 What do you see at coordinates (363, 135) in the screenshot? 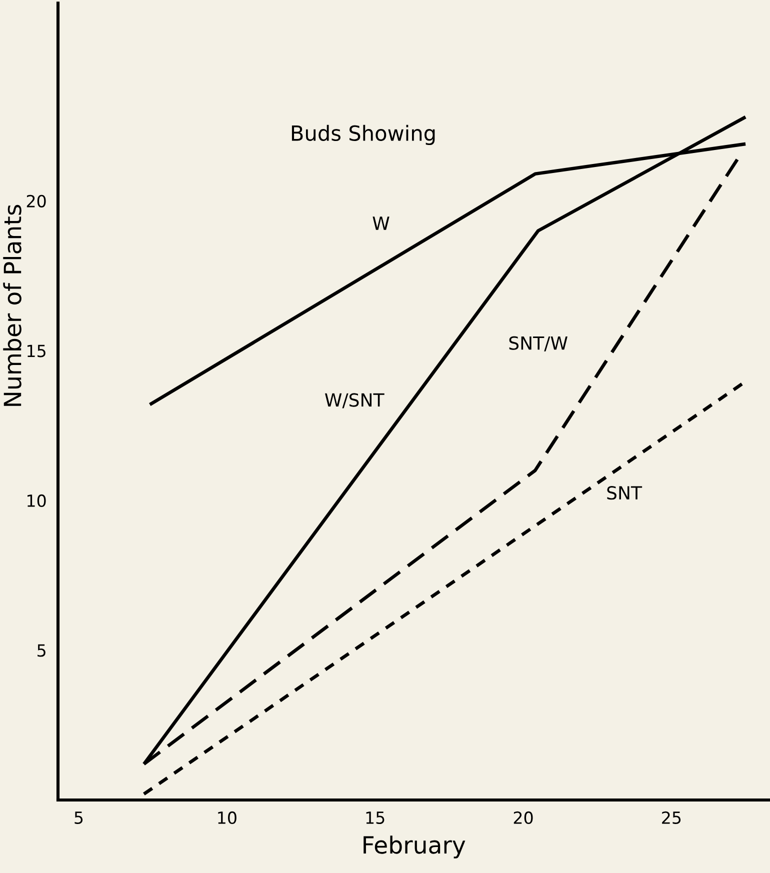
I see `text: Buds Showing` at bounding box center [363, 135].